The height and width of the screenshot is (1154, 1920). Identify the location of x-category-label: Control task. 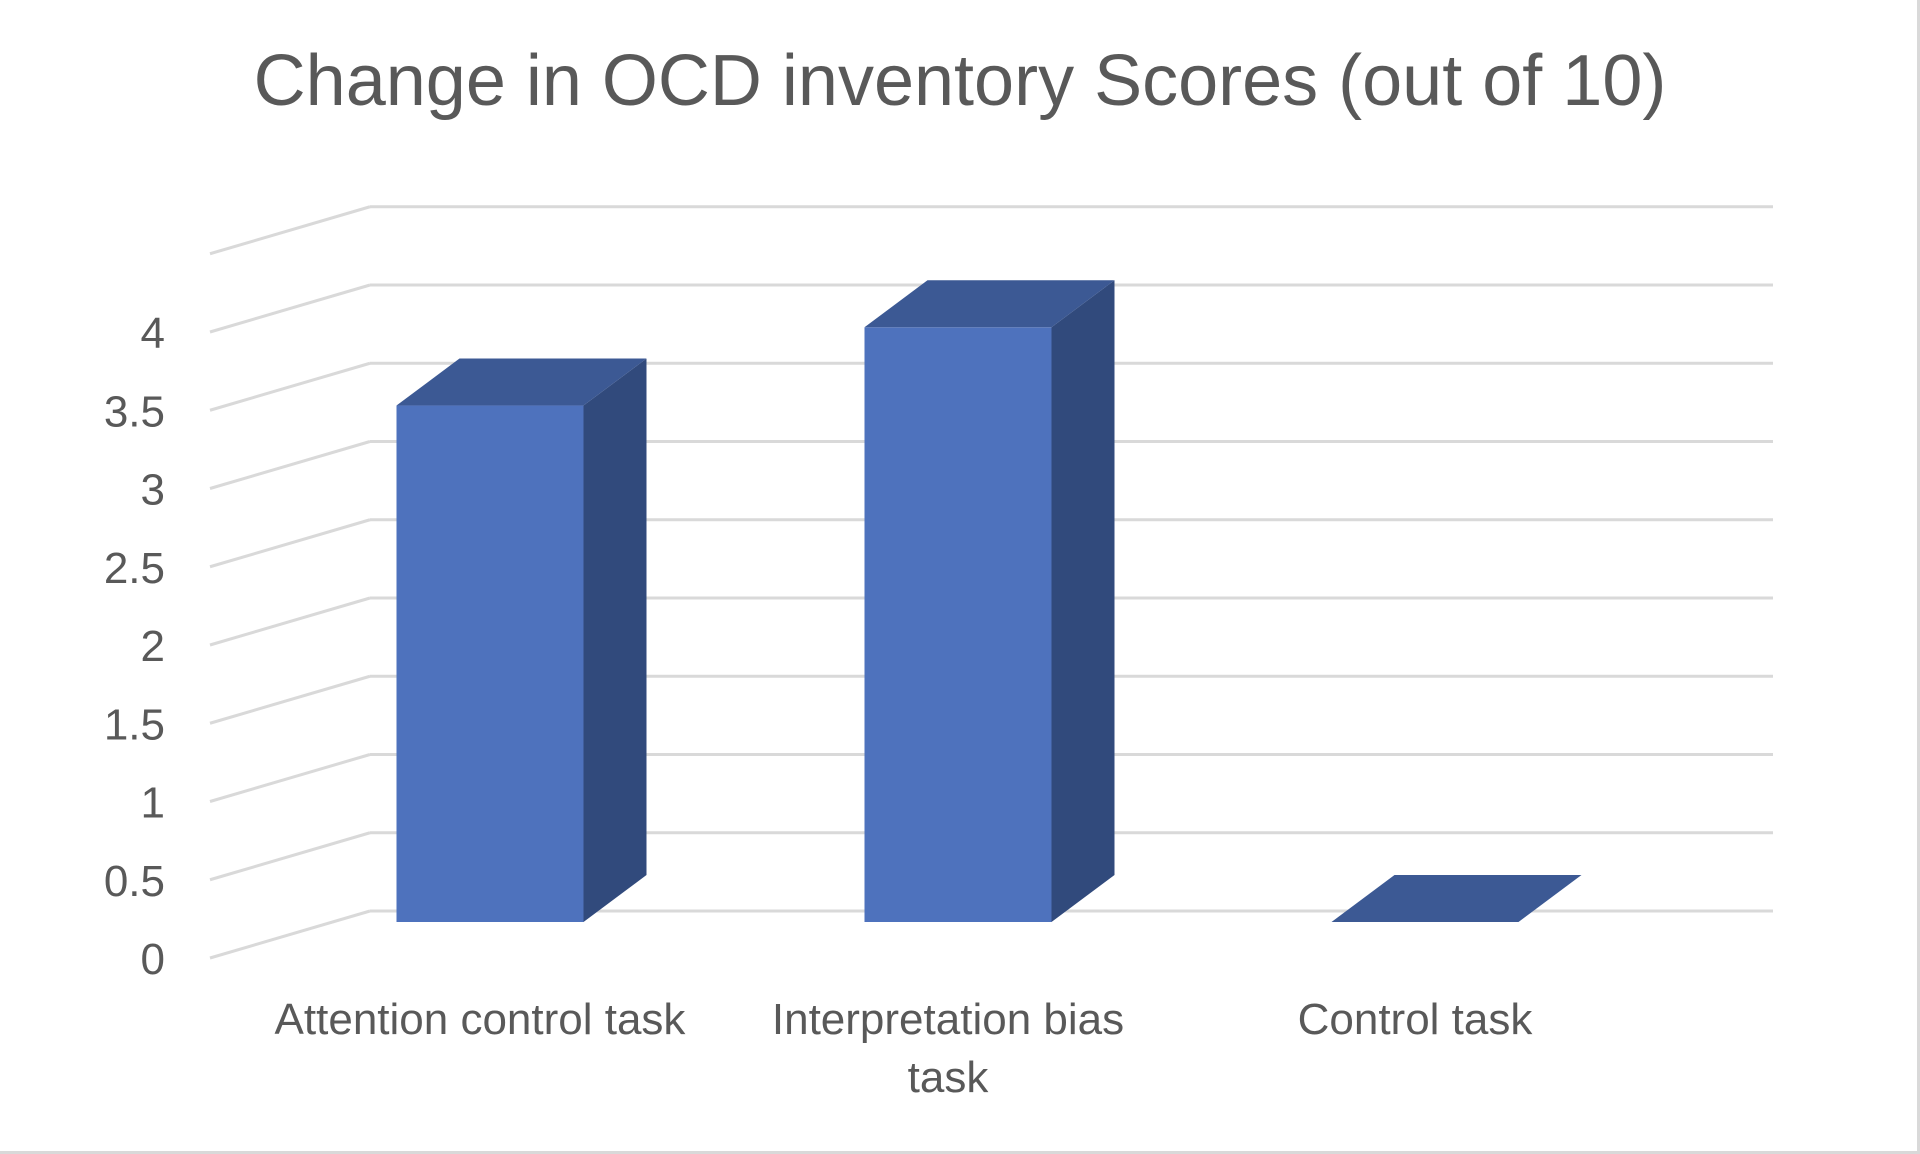
(1416, 1019).